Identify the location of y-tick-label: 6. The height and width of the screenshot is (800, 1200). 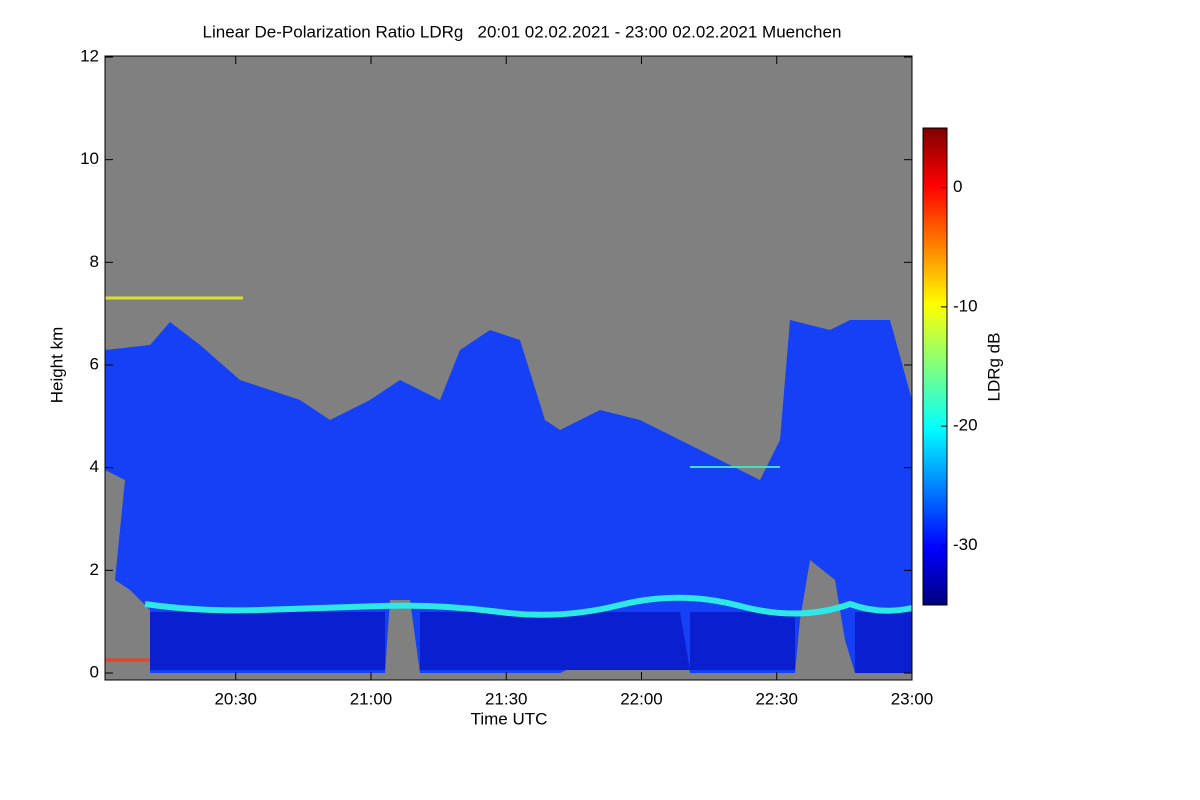
(94, 363).